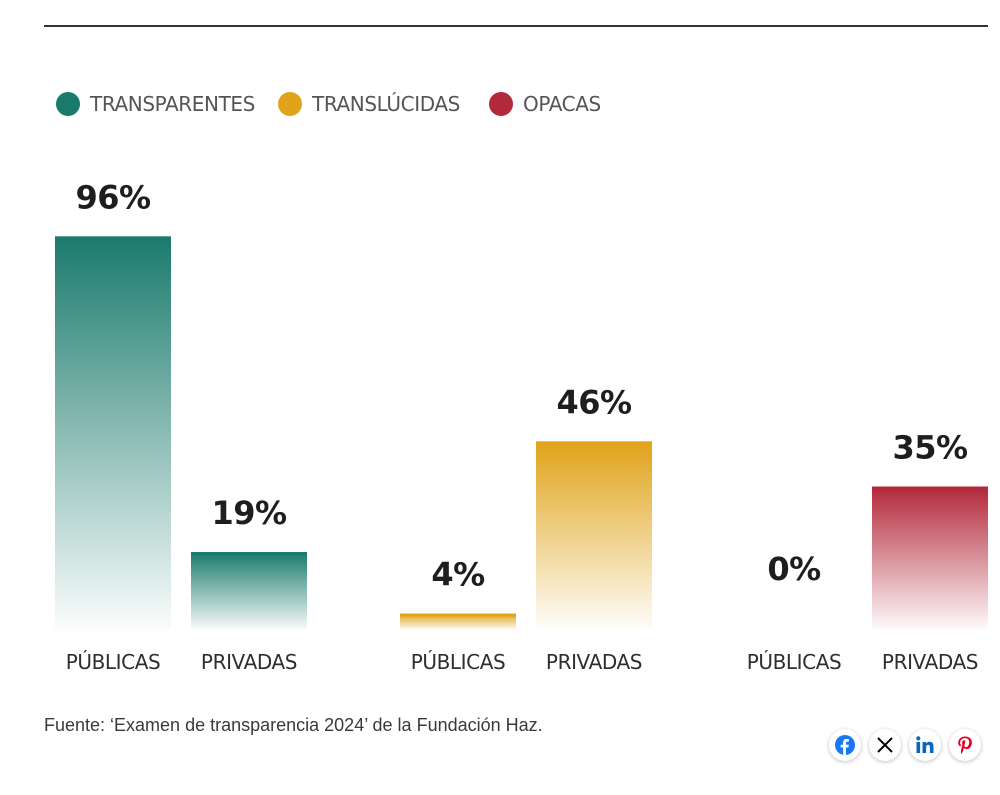  What do you see at coordinates (794, 662) in the screenshot?
I see `category-label-opacas-publicas: PÚBLICAS` at bounding box center [794, 662].